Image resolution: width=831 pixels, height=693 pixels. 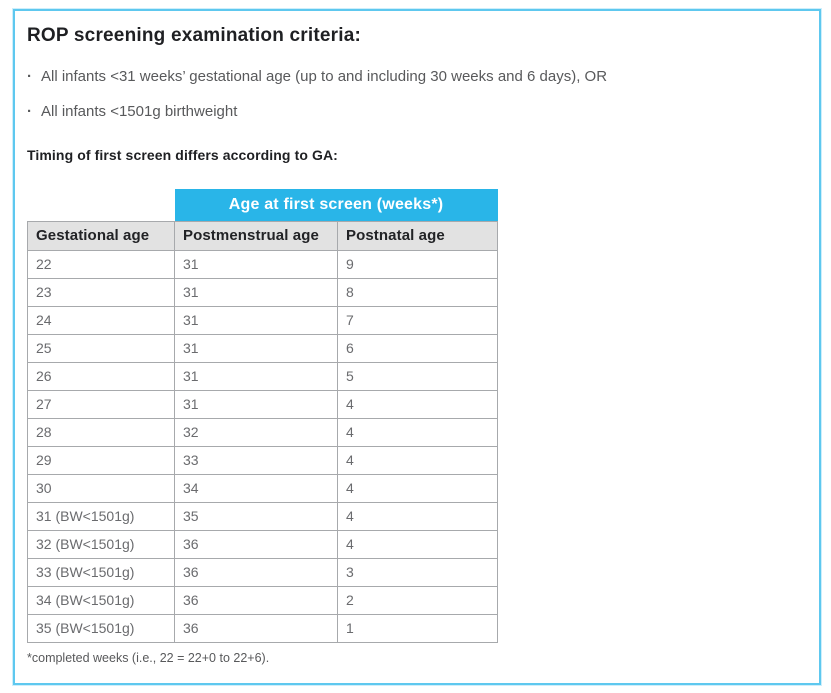 What do you see at coordinates (101, 460) in the screenshot?
I see `table-cell: 29` at bounding box center [101, 460].